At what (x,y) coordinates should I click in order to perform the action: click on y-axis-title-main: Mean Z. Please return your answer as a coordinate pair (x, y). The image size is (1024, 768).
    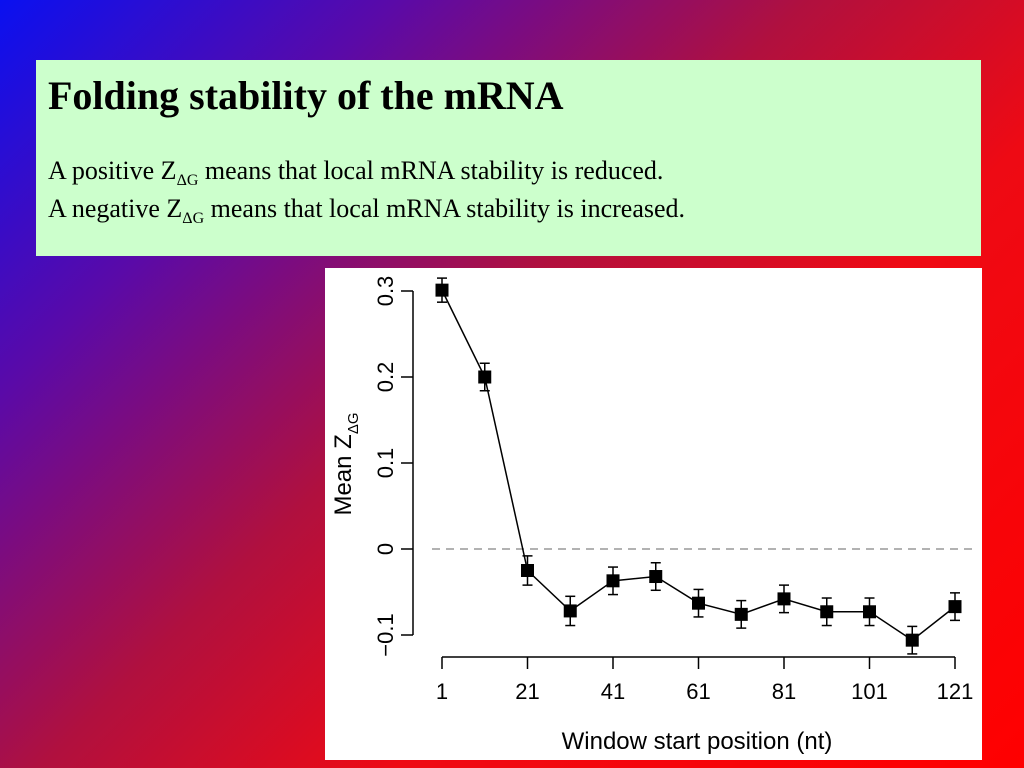
    Looking at the image, I should click on (343, 474).